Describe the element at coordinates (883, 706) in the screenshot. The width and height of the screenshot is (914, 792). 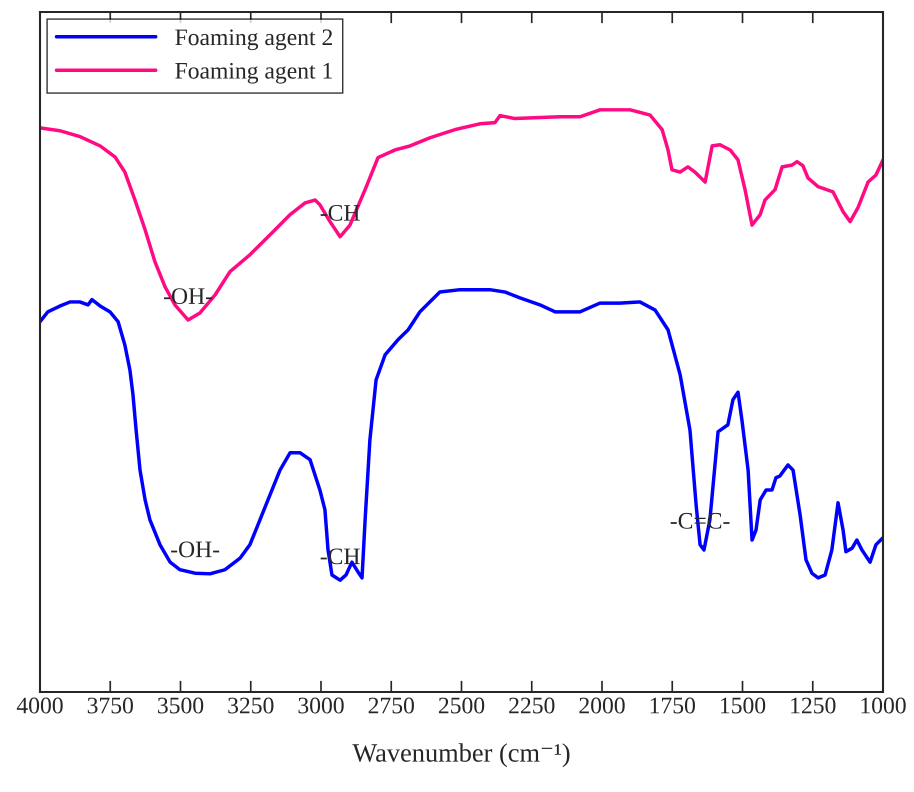
I see `x-tick-label: 1000` at that location.